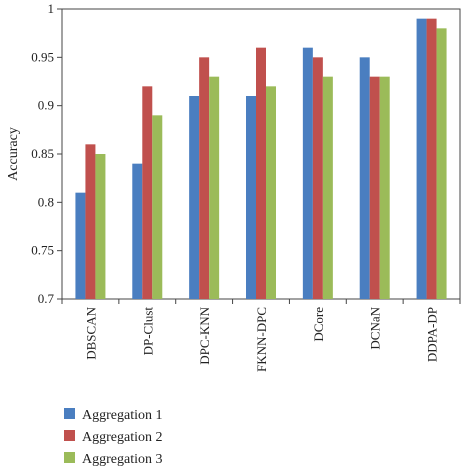 The width and height of the screenshot is (474, 470). I want to click on x-tick-label: DBSCAN, so click(90, 332).